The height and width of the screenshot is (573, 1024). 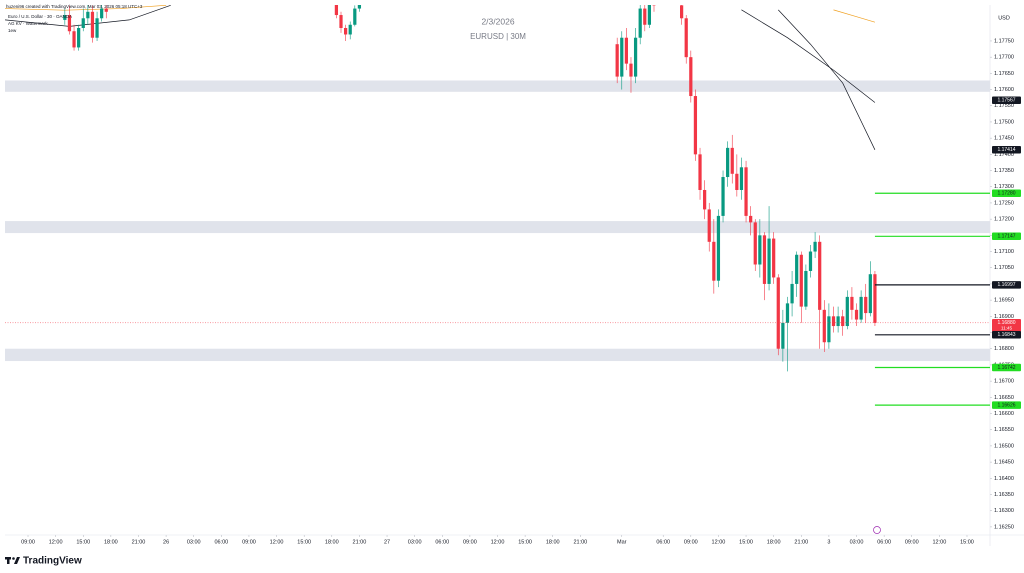 I want to click on header-line: AG KV · Watermark, so click(x=28, y=23).